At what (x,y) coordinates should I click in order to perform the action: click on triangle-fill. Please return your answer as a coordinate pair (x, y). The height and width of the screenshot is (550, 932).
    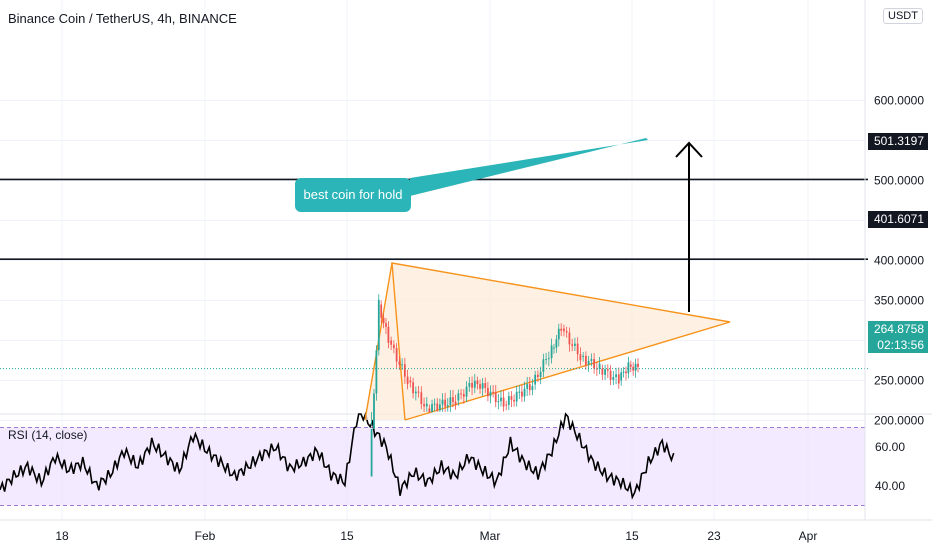
    Looking at the image, I should click on (547, 341).